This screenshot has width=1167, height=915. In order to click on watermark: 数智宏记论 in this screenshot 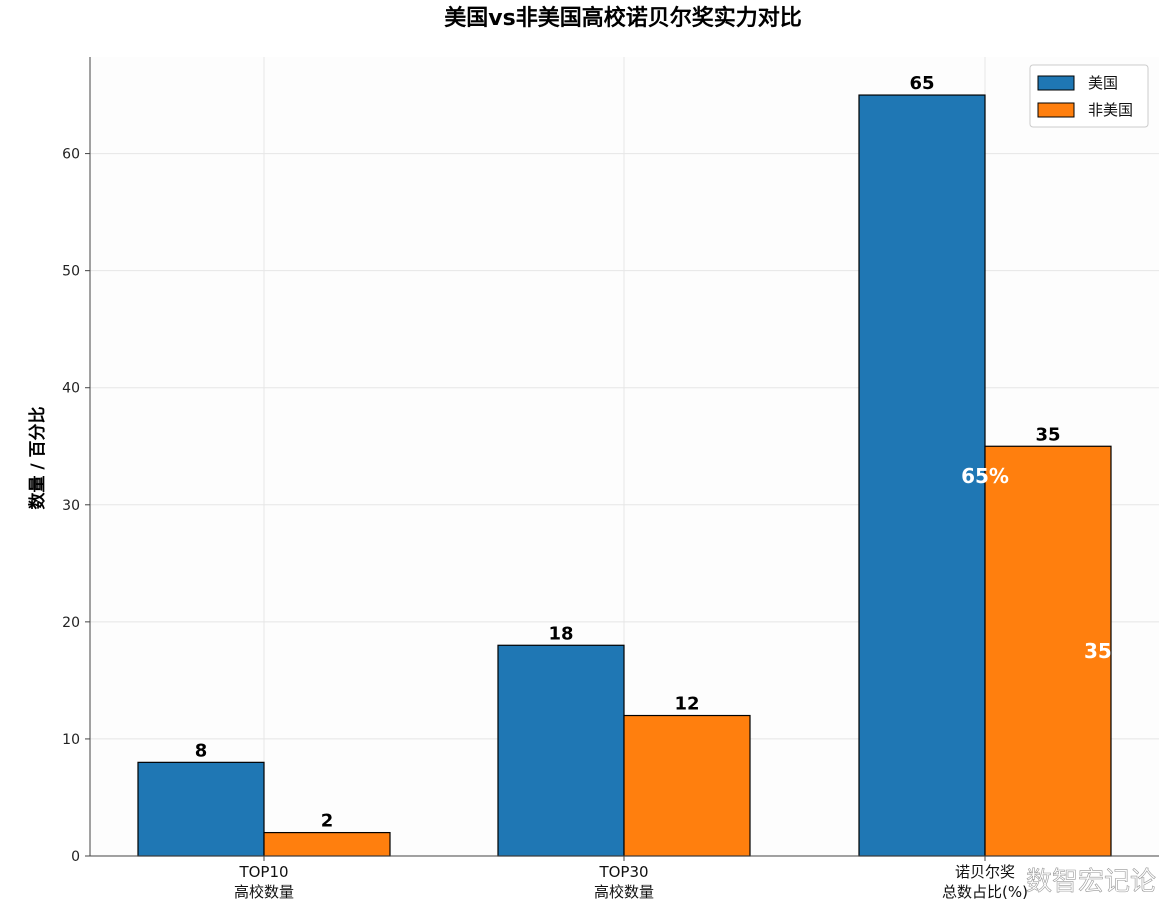, I will do `click(1091, 882)`.